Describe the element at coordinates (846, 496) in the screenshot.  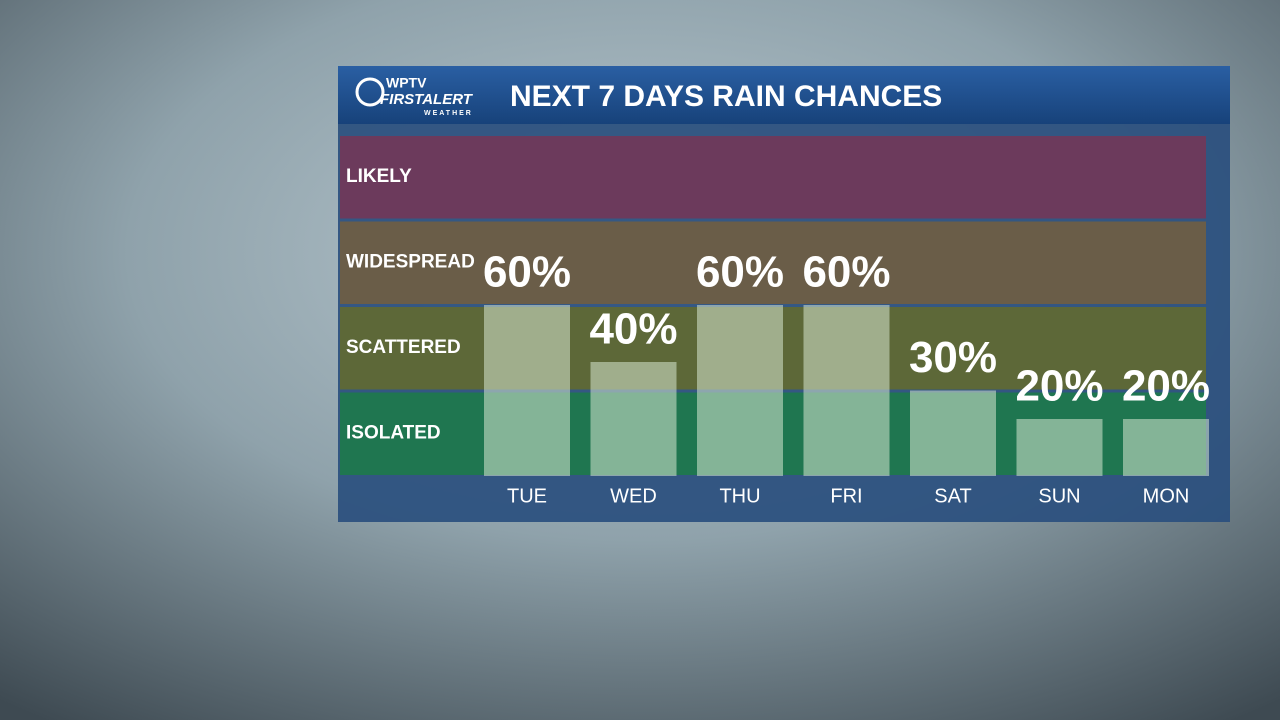
I see `x-tick-label: FRI` at that location.